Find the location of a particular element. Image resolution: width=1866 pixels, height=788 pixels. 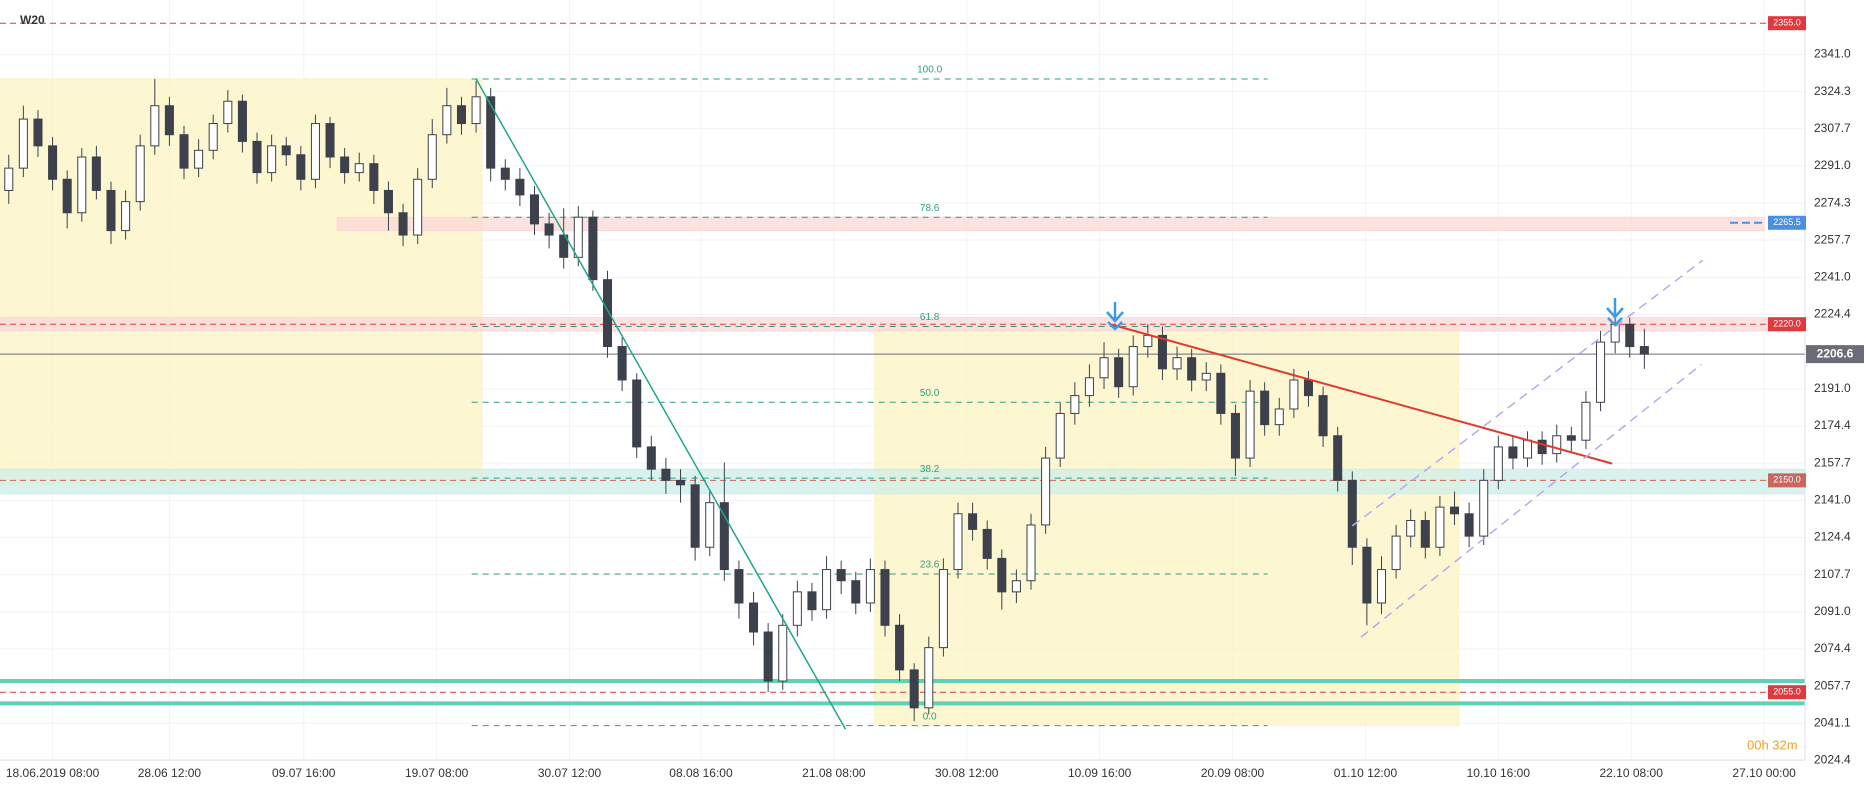

price-label: 2220.0 is located at coordinates (1787, 324).